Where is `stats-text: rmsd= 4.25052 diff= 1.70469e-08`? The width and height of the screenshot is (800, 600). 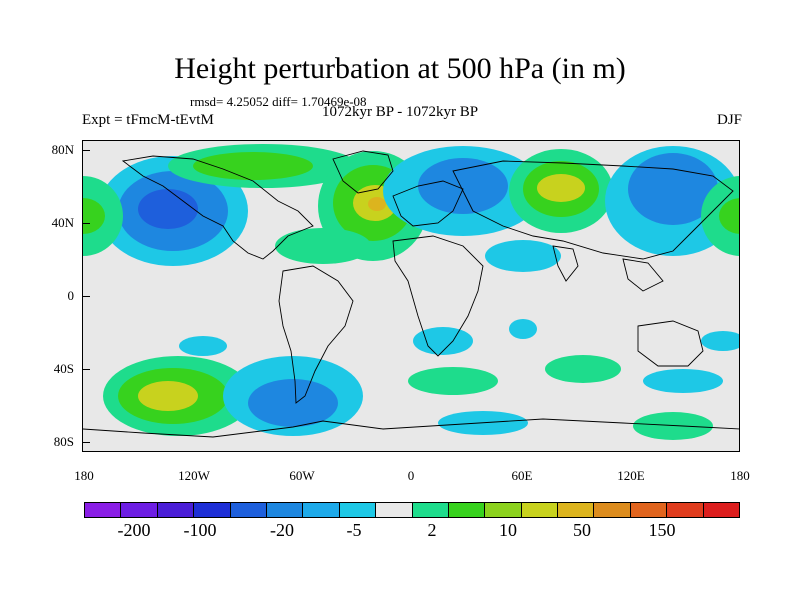
stats-text: rmsd= 4.25052 diff= 1.70469e-08 is located at coordinates (278, 101).